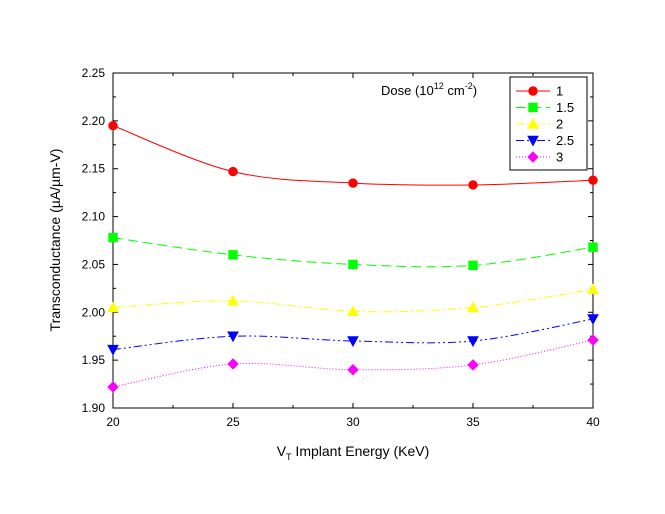 This screenshot has width=665, height=514. Describe the element at coordinates (565, 140) in the screenshot. I see `legend-label: 2.5` at that location.